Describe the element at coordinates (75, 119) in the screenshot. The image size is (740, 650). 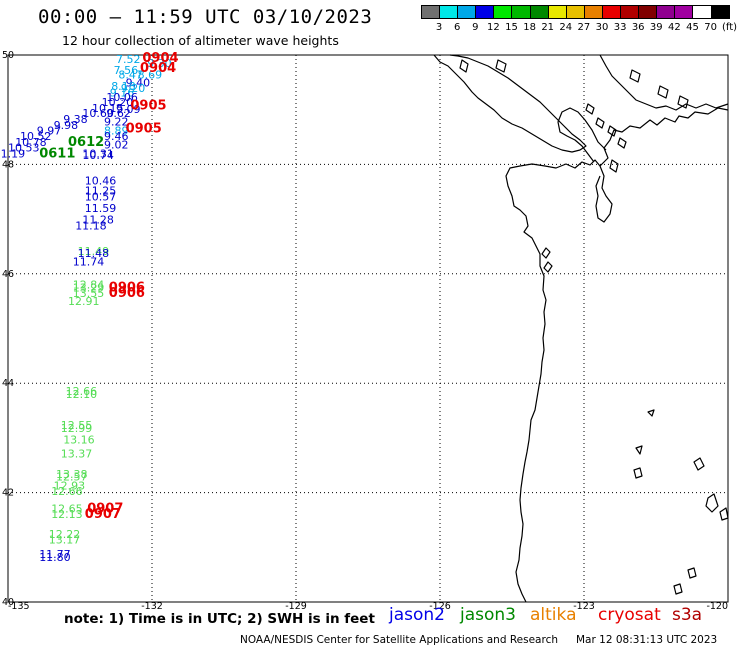
I see `wave-height-label: 9.38` at that location.